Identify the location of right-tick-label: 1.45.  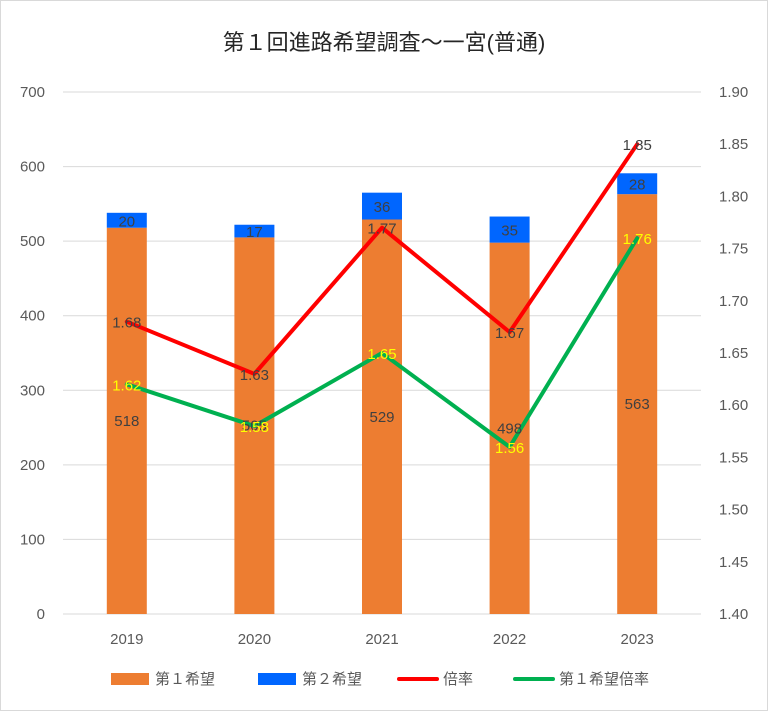
(733, 562).